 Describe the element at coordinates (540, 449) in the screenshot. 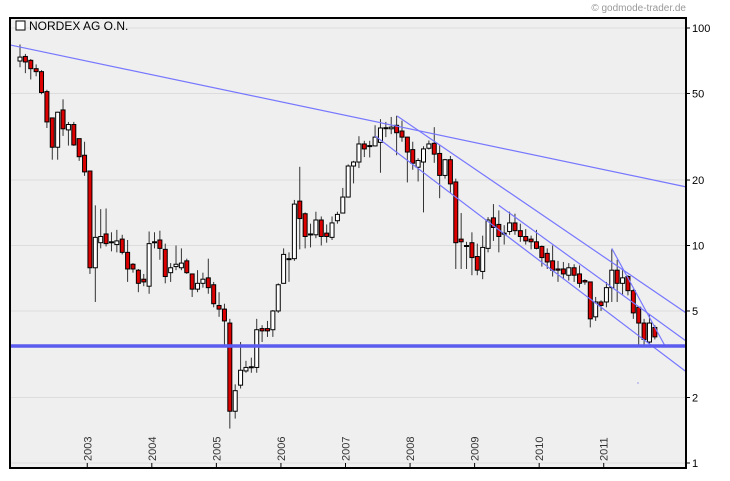

I see `x-tick-label: 2010` at that location.